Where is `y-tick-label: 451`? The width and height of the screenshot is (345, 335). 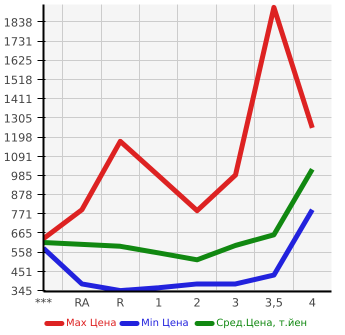 y-tick-label: 451 is located at coordinates (21, 272).